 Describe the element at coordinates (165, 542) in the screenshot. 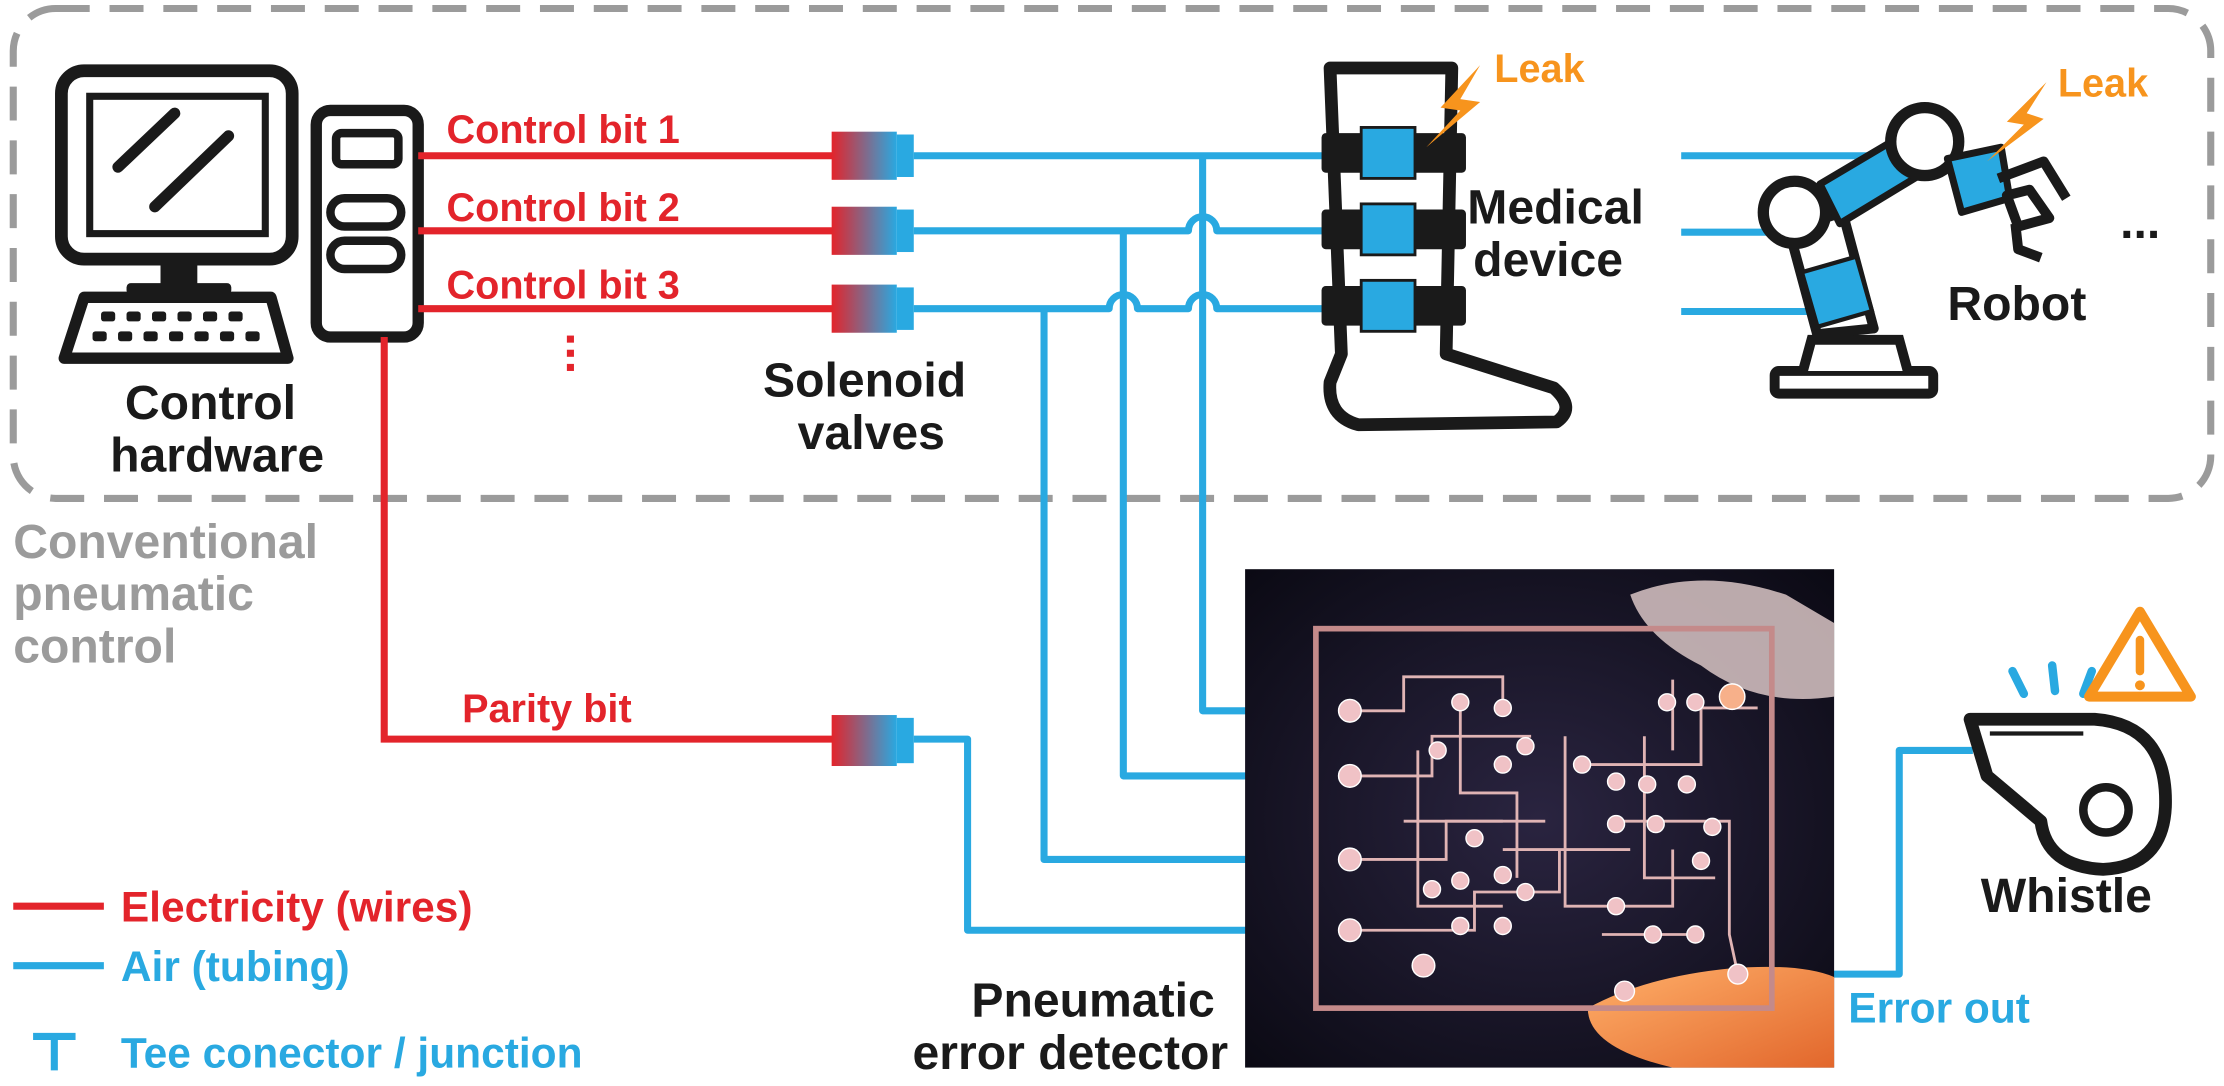

I see `conventional-line-1: Conventional` at that location.